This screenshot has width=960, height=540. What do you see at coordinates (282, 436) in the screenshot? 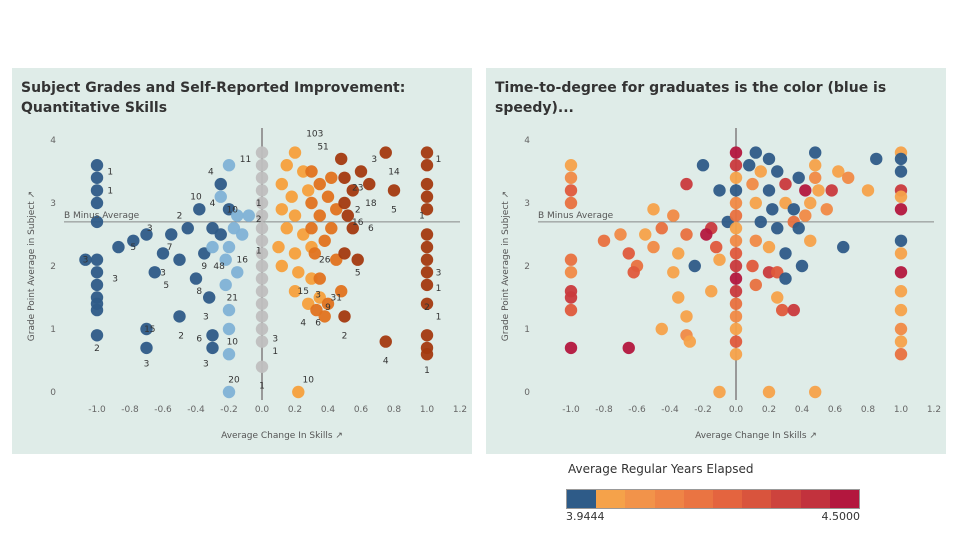
I see `x-axis-label: Average Change In Skills ↗` at bounding box center [282, 436].